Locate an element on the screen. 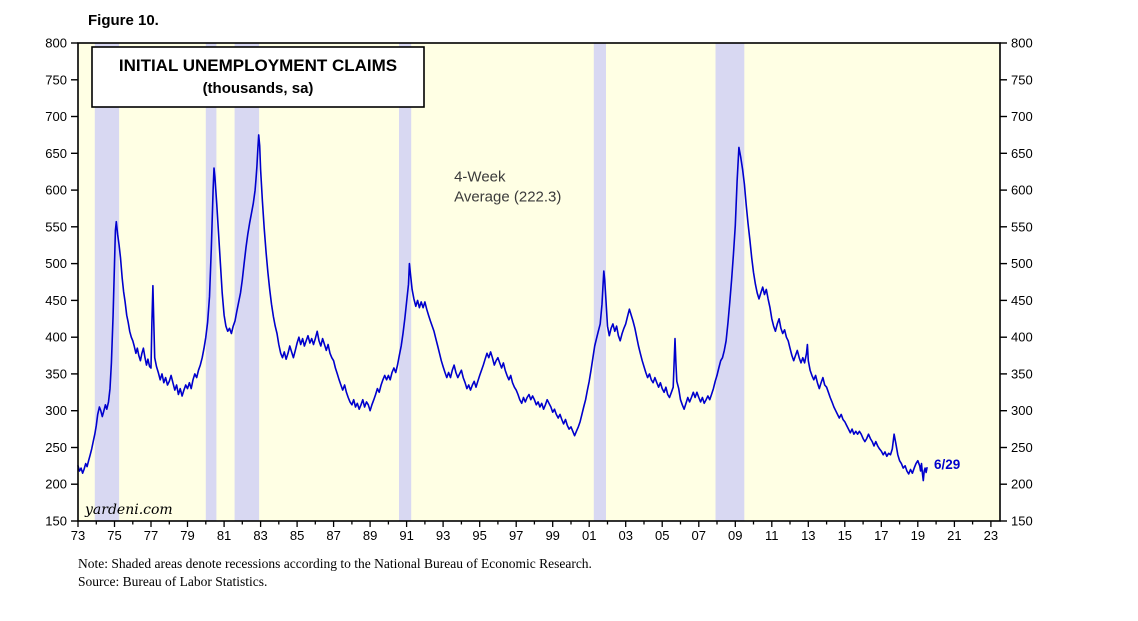 Image resolution: width=1138 pixels, height=621 pixels. y-axis-label-right: 600 is located at coordinates (1022, 190).